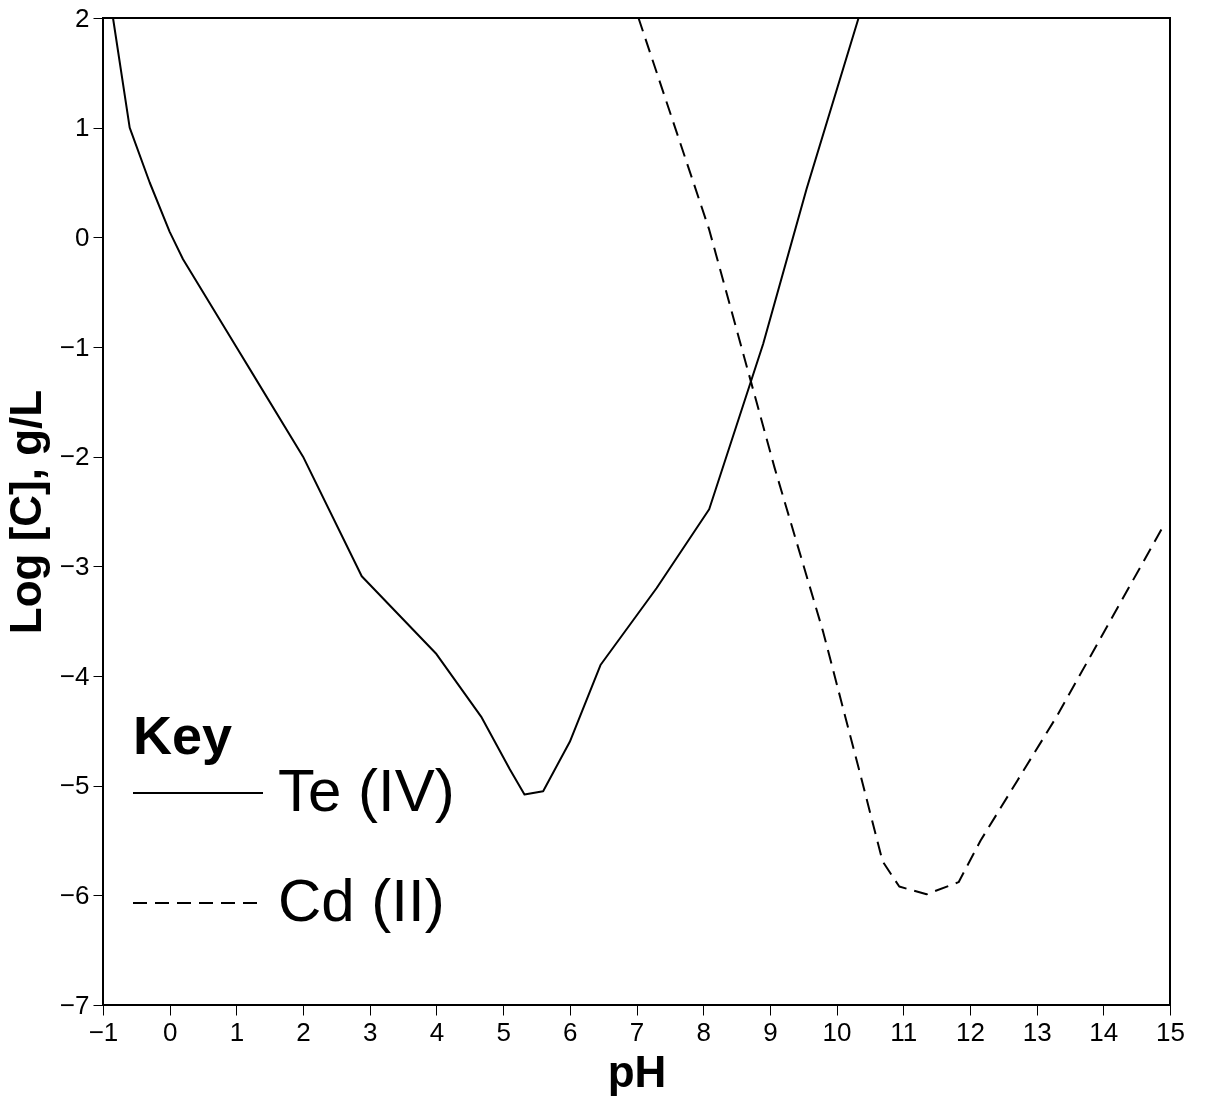 This screenshot has width=1207, height=1112. What do you see at coordinates (904, 1031) in the screenshot?
I see `x-tick-label: 11` at bounding box center [904, 1031].